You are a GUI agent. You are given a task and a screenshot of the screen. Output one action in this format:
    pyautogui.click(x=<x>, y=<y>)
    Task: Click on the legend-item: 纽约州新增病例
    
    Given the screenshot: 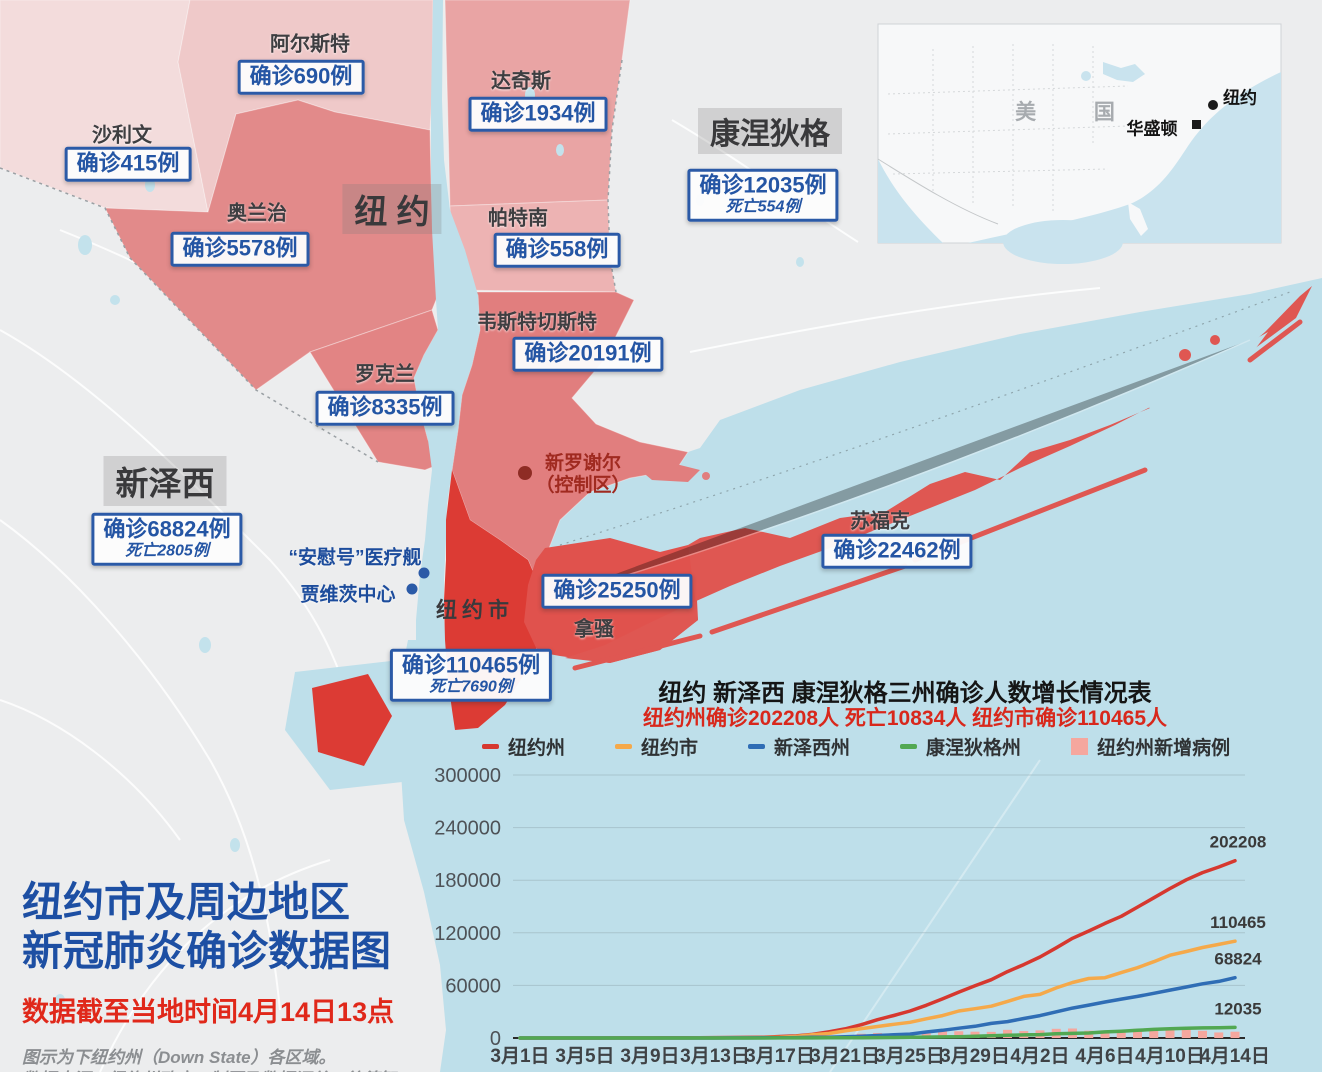 What is the action you would take?
    pyautogui.click(x=1150, y=746)
    